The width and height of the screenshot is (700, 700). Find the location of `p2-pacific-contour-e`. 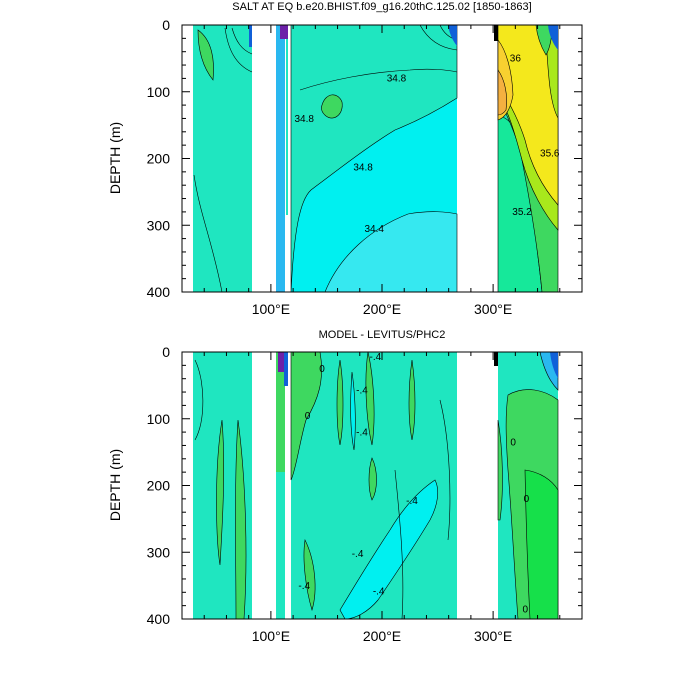

p2-pacific-contour-e is located at coordinates (445, 470).